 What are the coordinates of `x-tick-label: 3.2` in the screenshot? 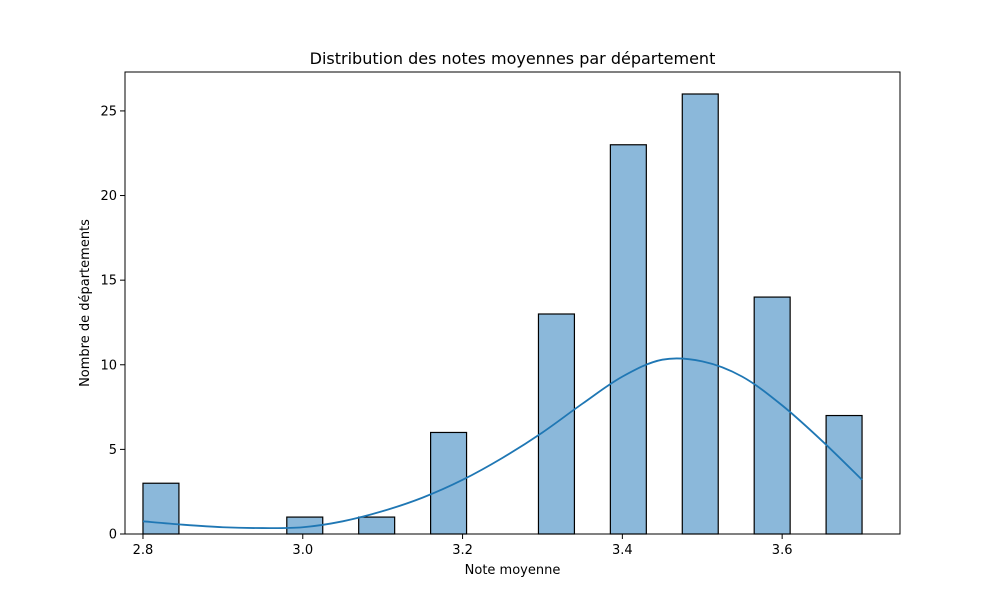 It's located at (462, 550).